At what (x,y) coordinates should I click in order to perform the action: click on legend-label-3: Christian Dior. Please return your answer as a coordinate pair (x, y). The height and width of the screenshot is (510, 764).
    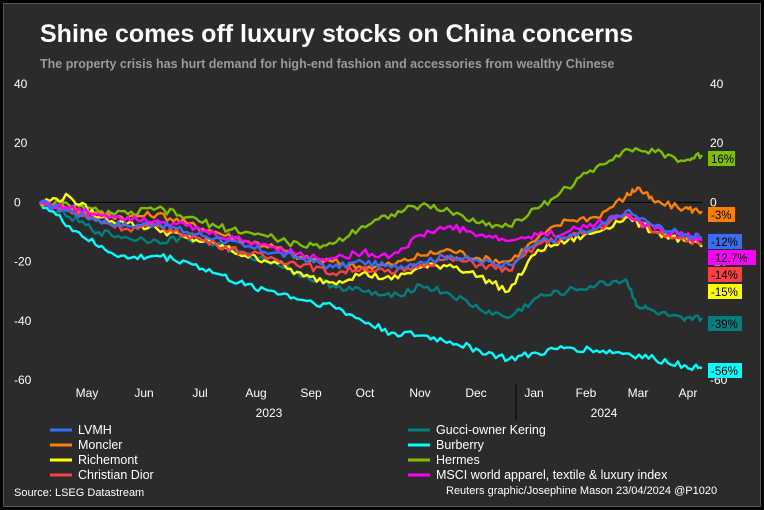
    Looking at the image, I should click on (116, 475).